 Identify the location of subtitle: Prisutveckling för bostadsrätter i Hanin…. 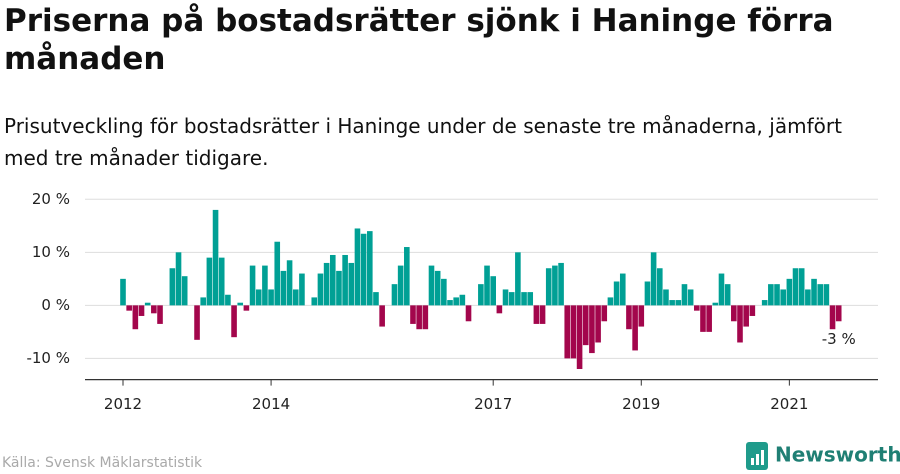
(423, 142).